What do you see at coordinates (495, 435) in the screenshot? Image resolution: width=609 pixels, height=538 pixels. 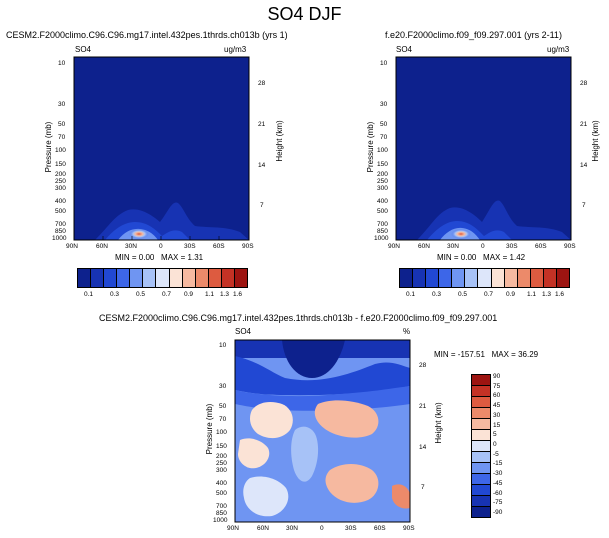 I see `diff-cbar-tick: 5` at bounding box center [495, 435].